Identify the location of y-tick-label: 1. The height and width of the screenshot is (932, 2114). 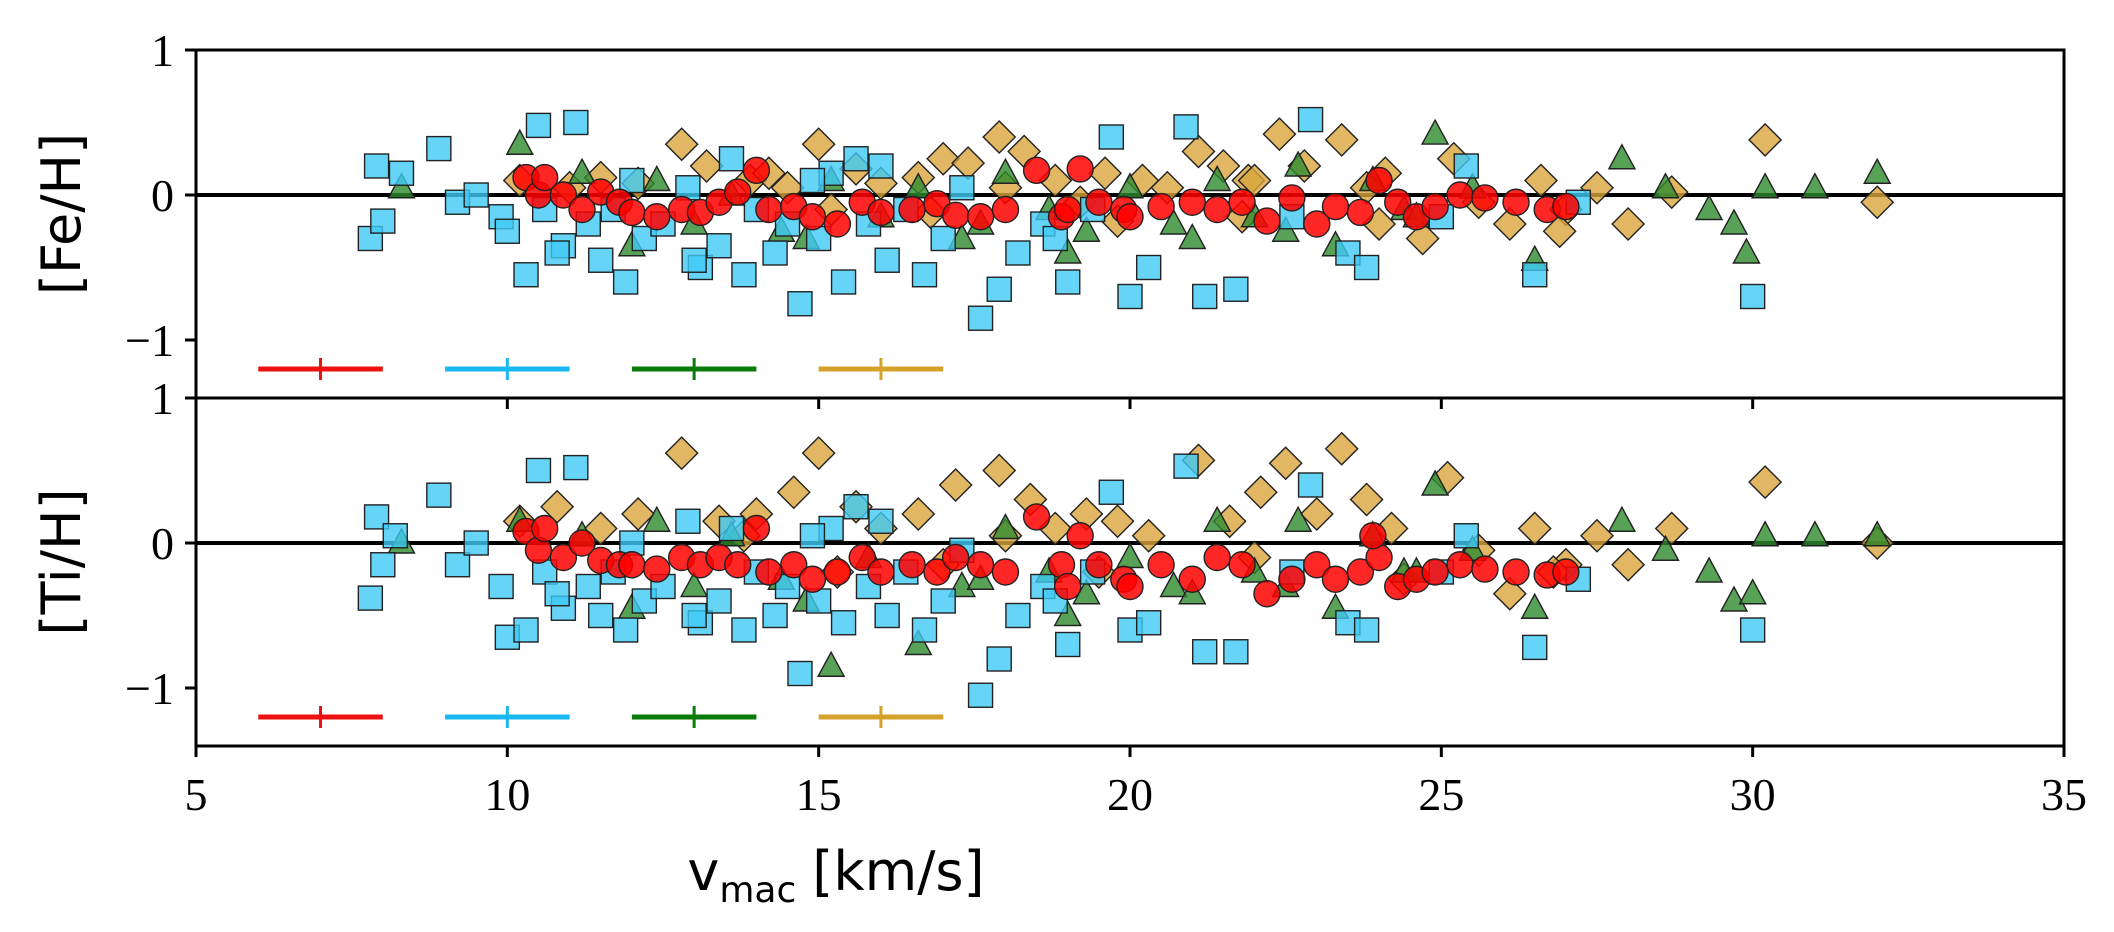
(162, 398).